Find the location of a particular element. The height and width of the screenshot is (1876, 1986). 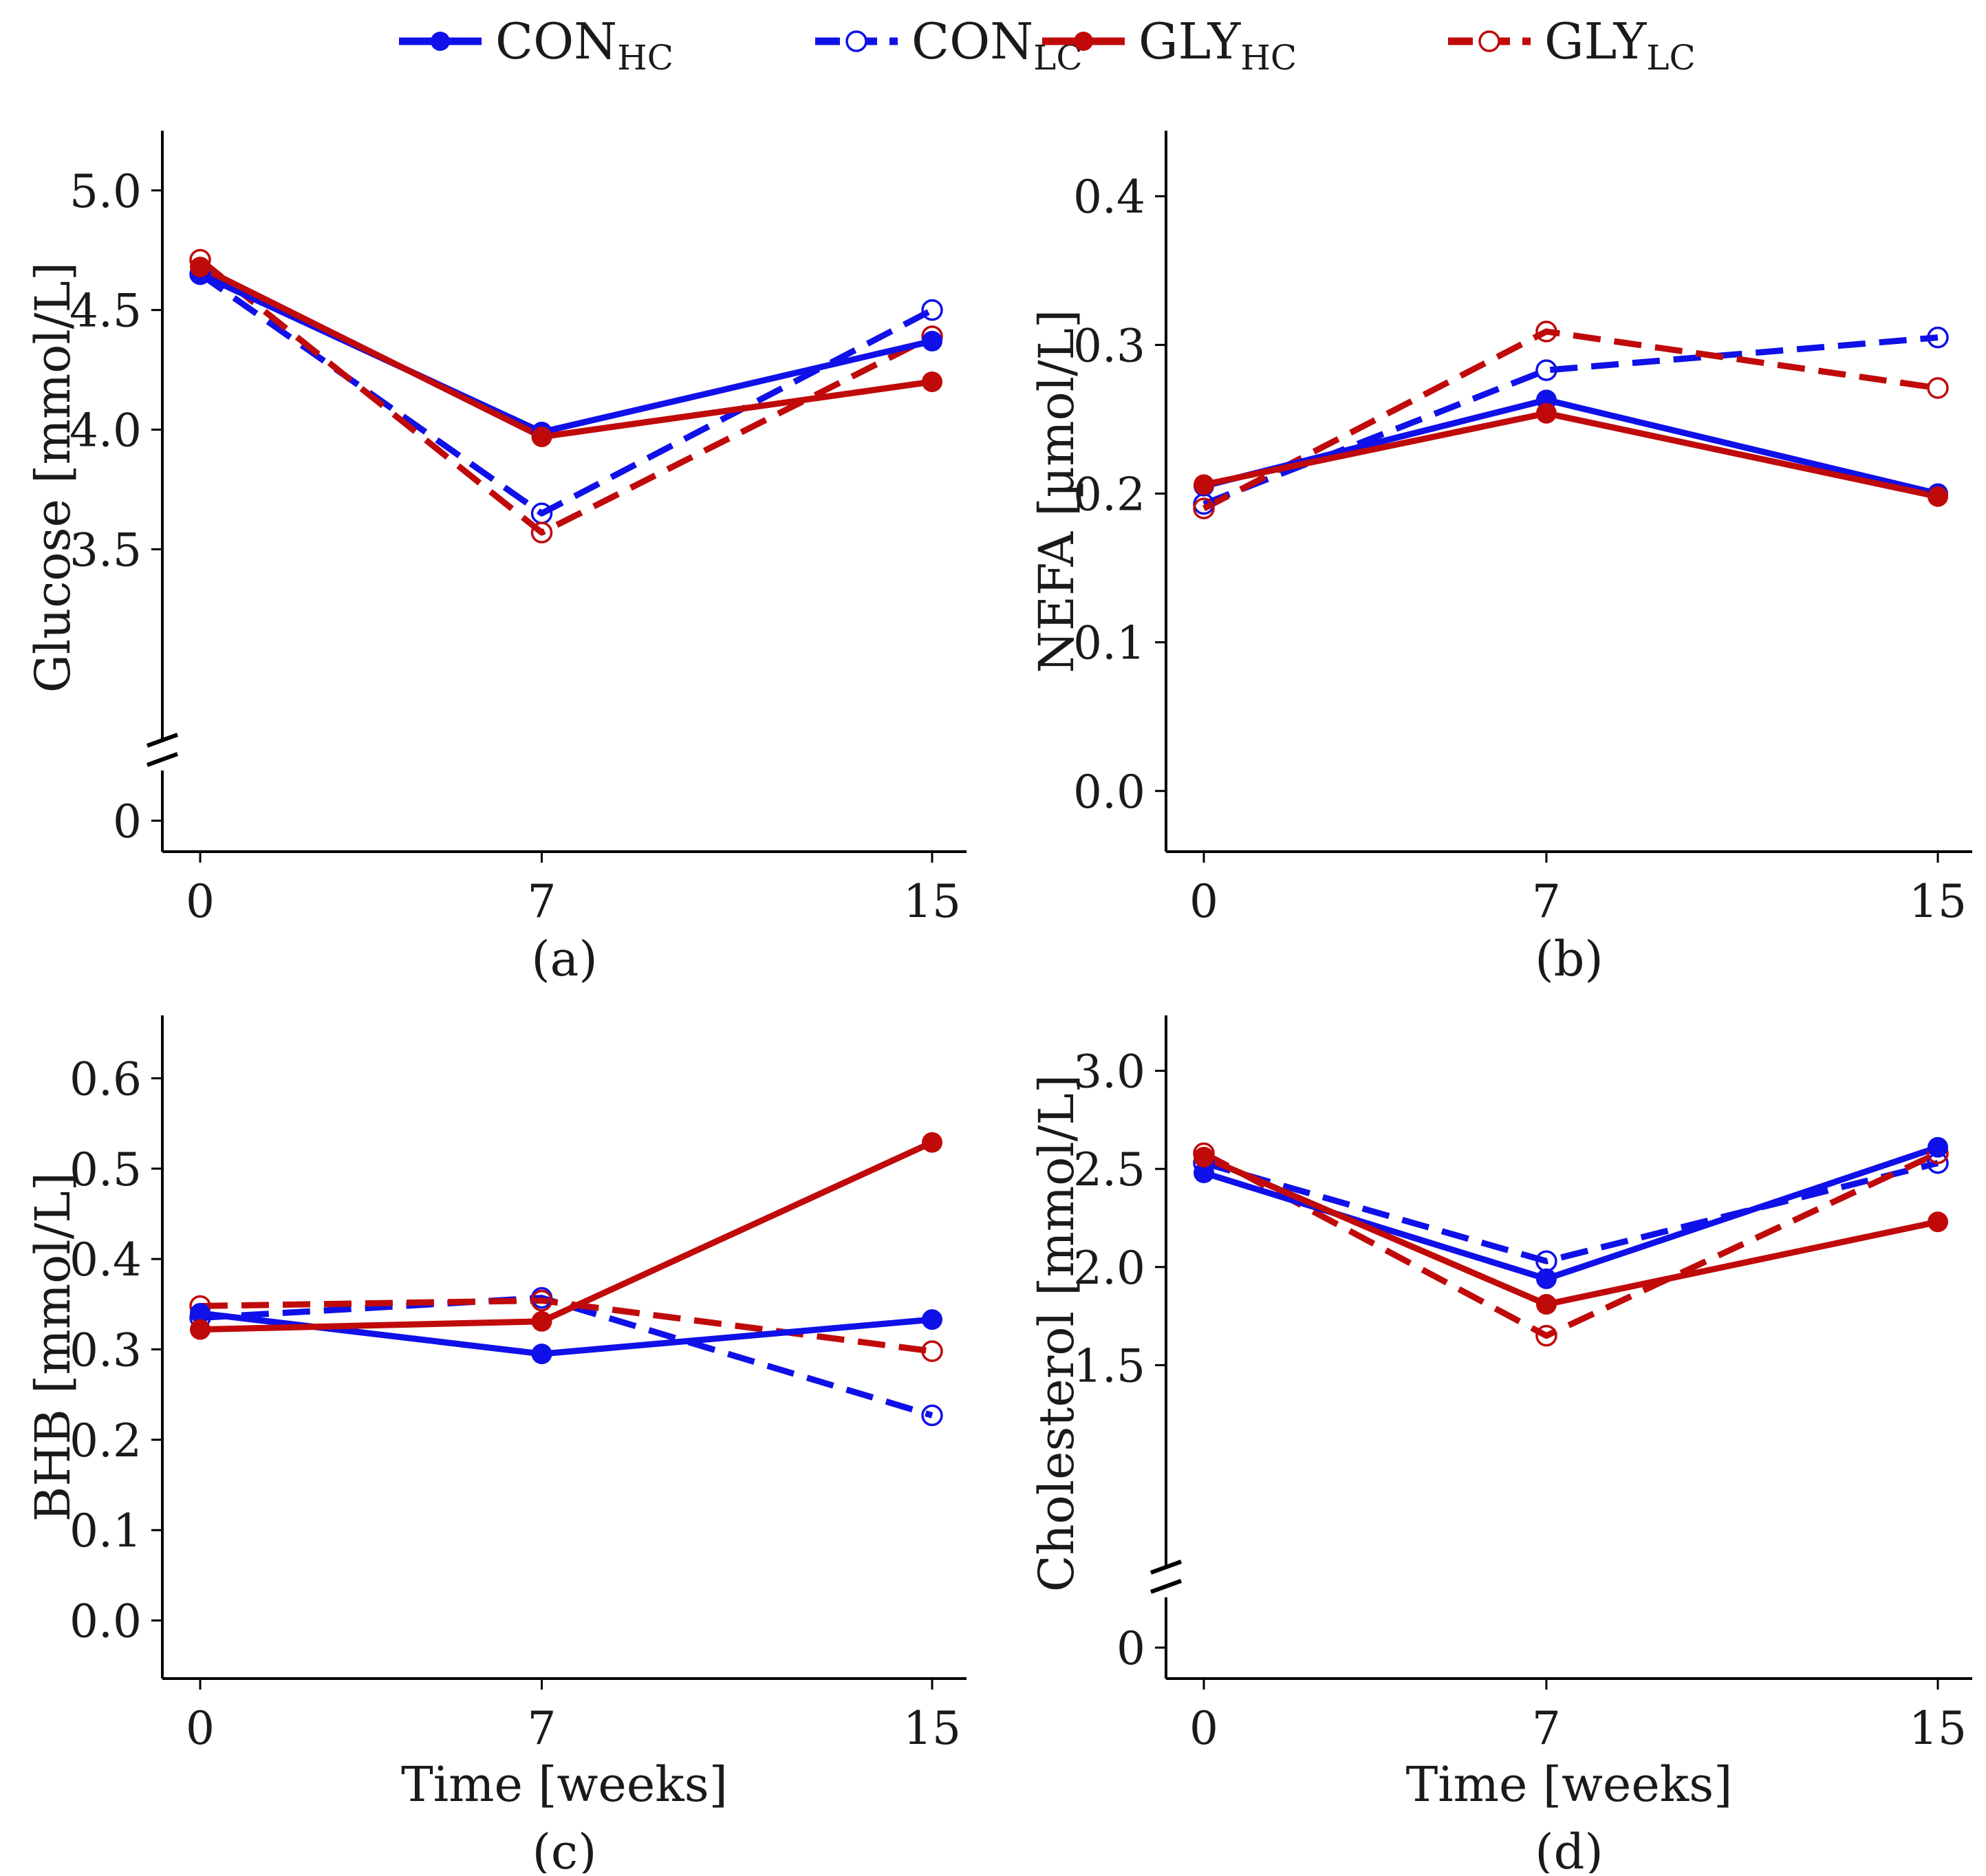

y-tick-label: 4.5 is located at coordinates (105, 311).